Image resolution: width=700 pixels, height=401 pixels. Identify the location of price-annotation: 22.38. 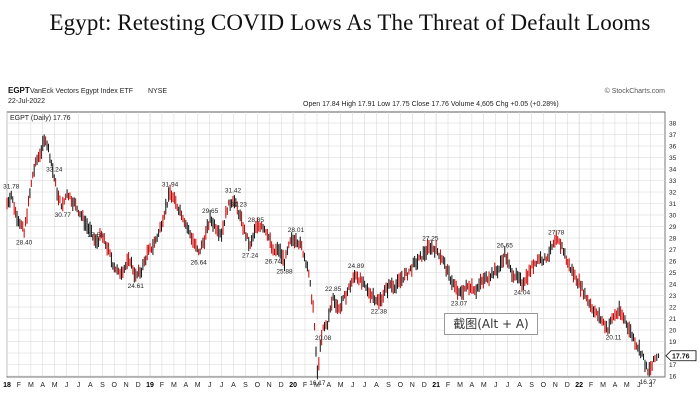
(379, 312).